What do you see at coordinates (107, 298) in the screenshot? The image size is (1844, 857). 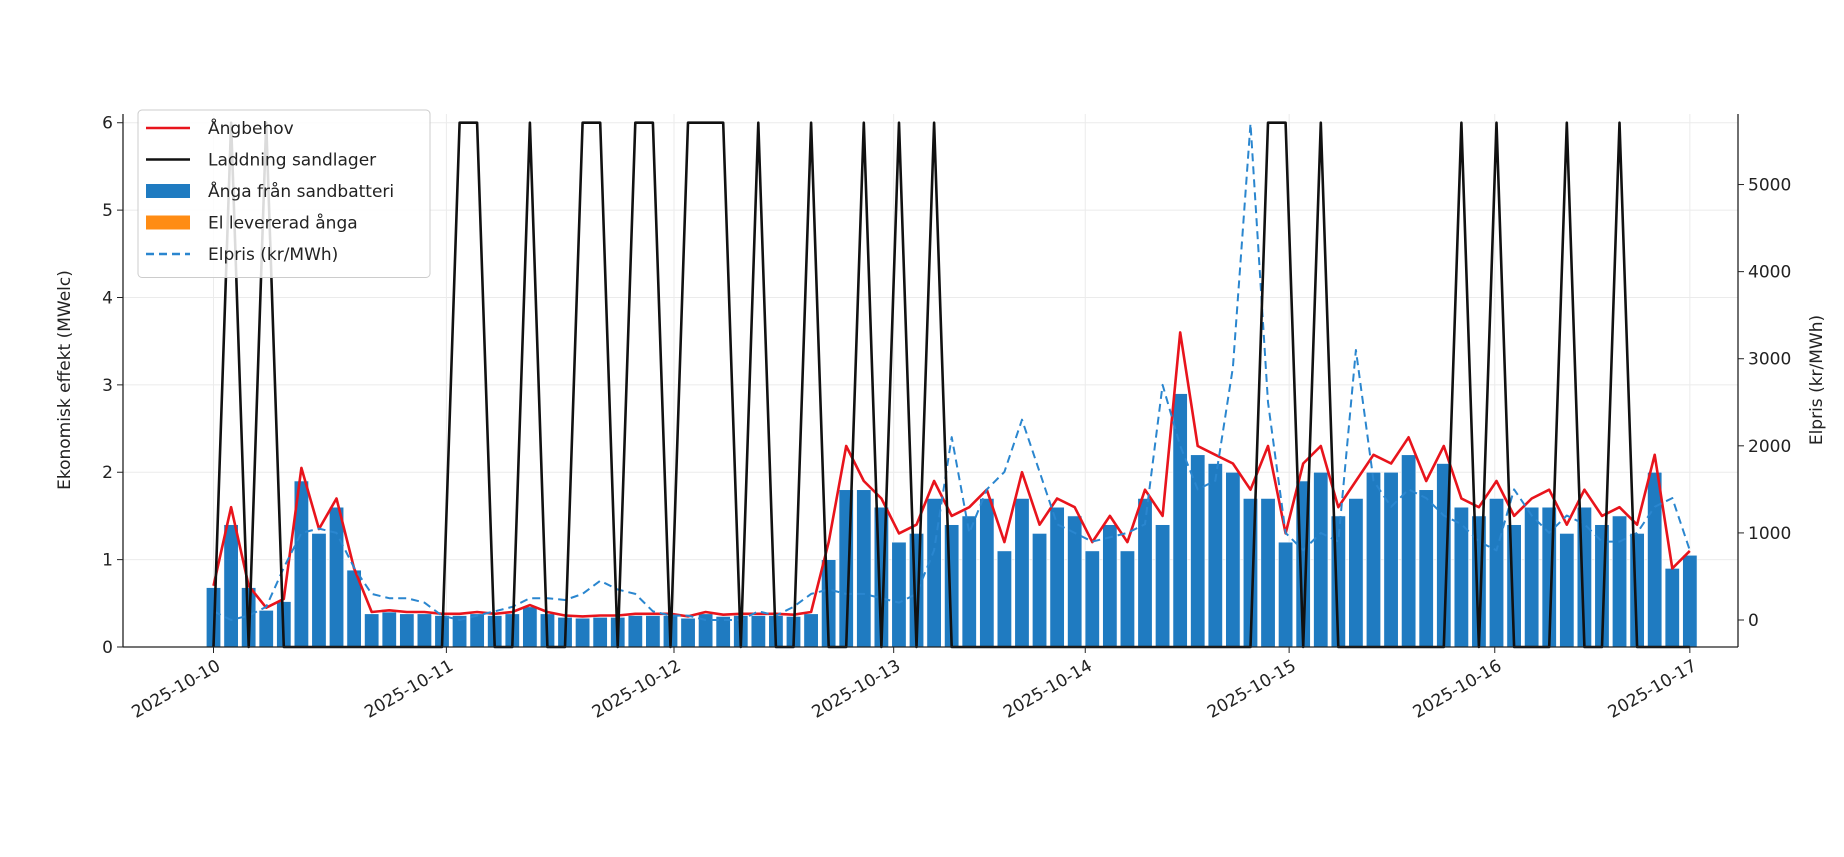 I see `y-tick-label: 4` at bounding box center [107, 298].